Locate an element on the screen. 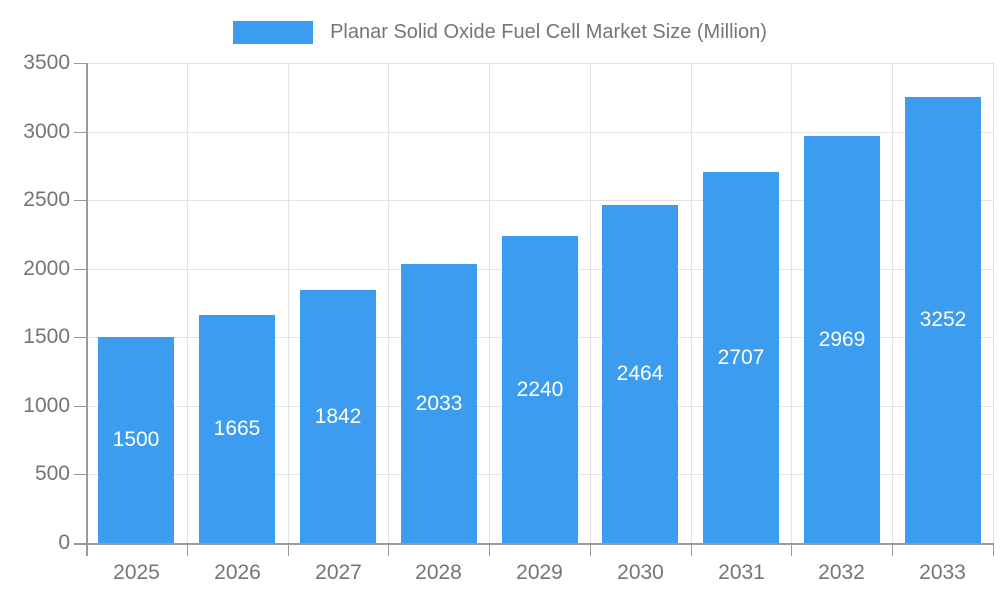 Image resolution: width=1000 pixels, height=600 pixels. bar-value-label: 1665 is located at coordinates (237, 428).